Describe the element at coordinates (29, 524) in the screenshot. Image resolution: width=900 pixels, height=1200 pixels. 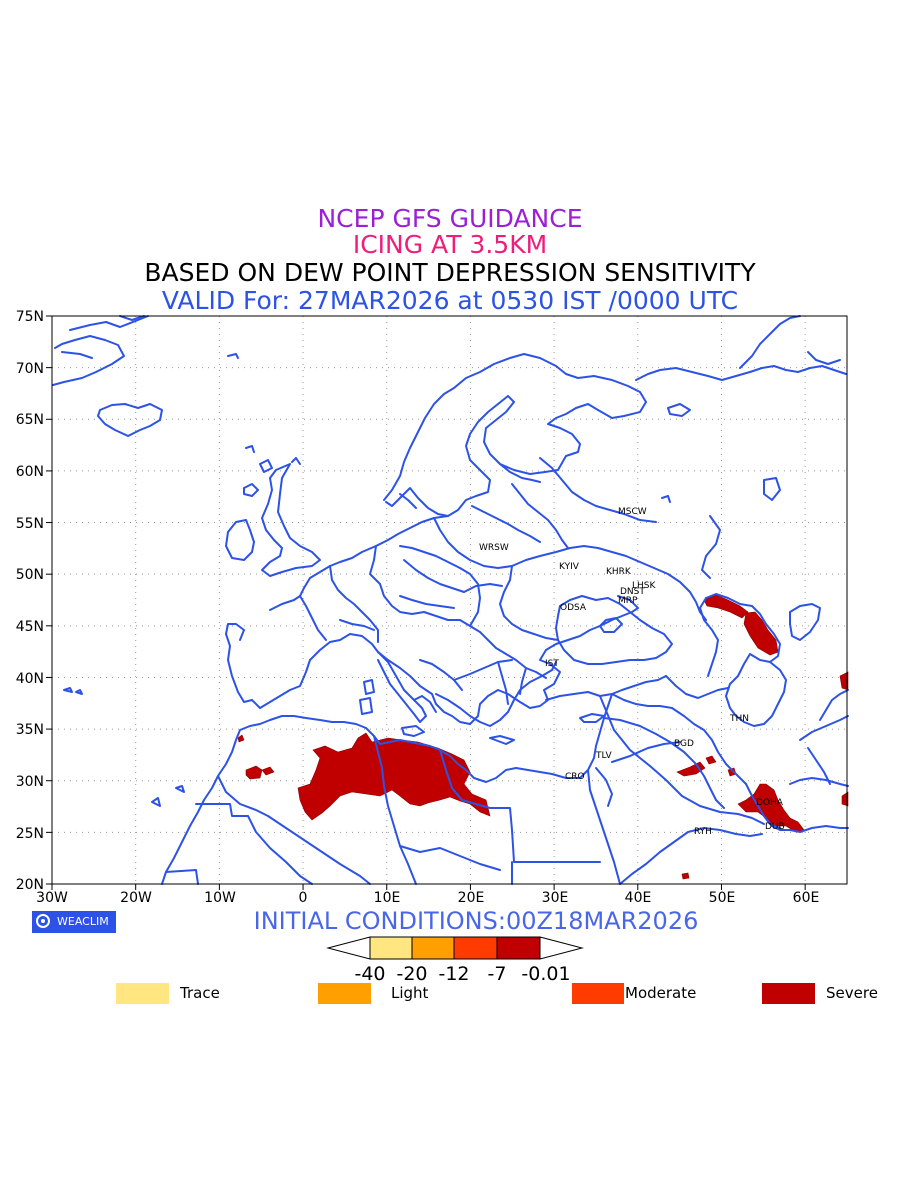
I see `lat-label-55n: 55N` at that location.